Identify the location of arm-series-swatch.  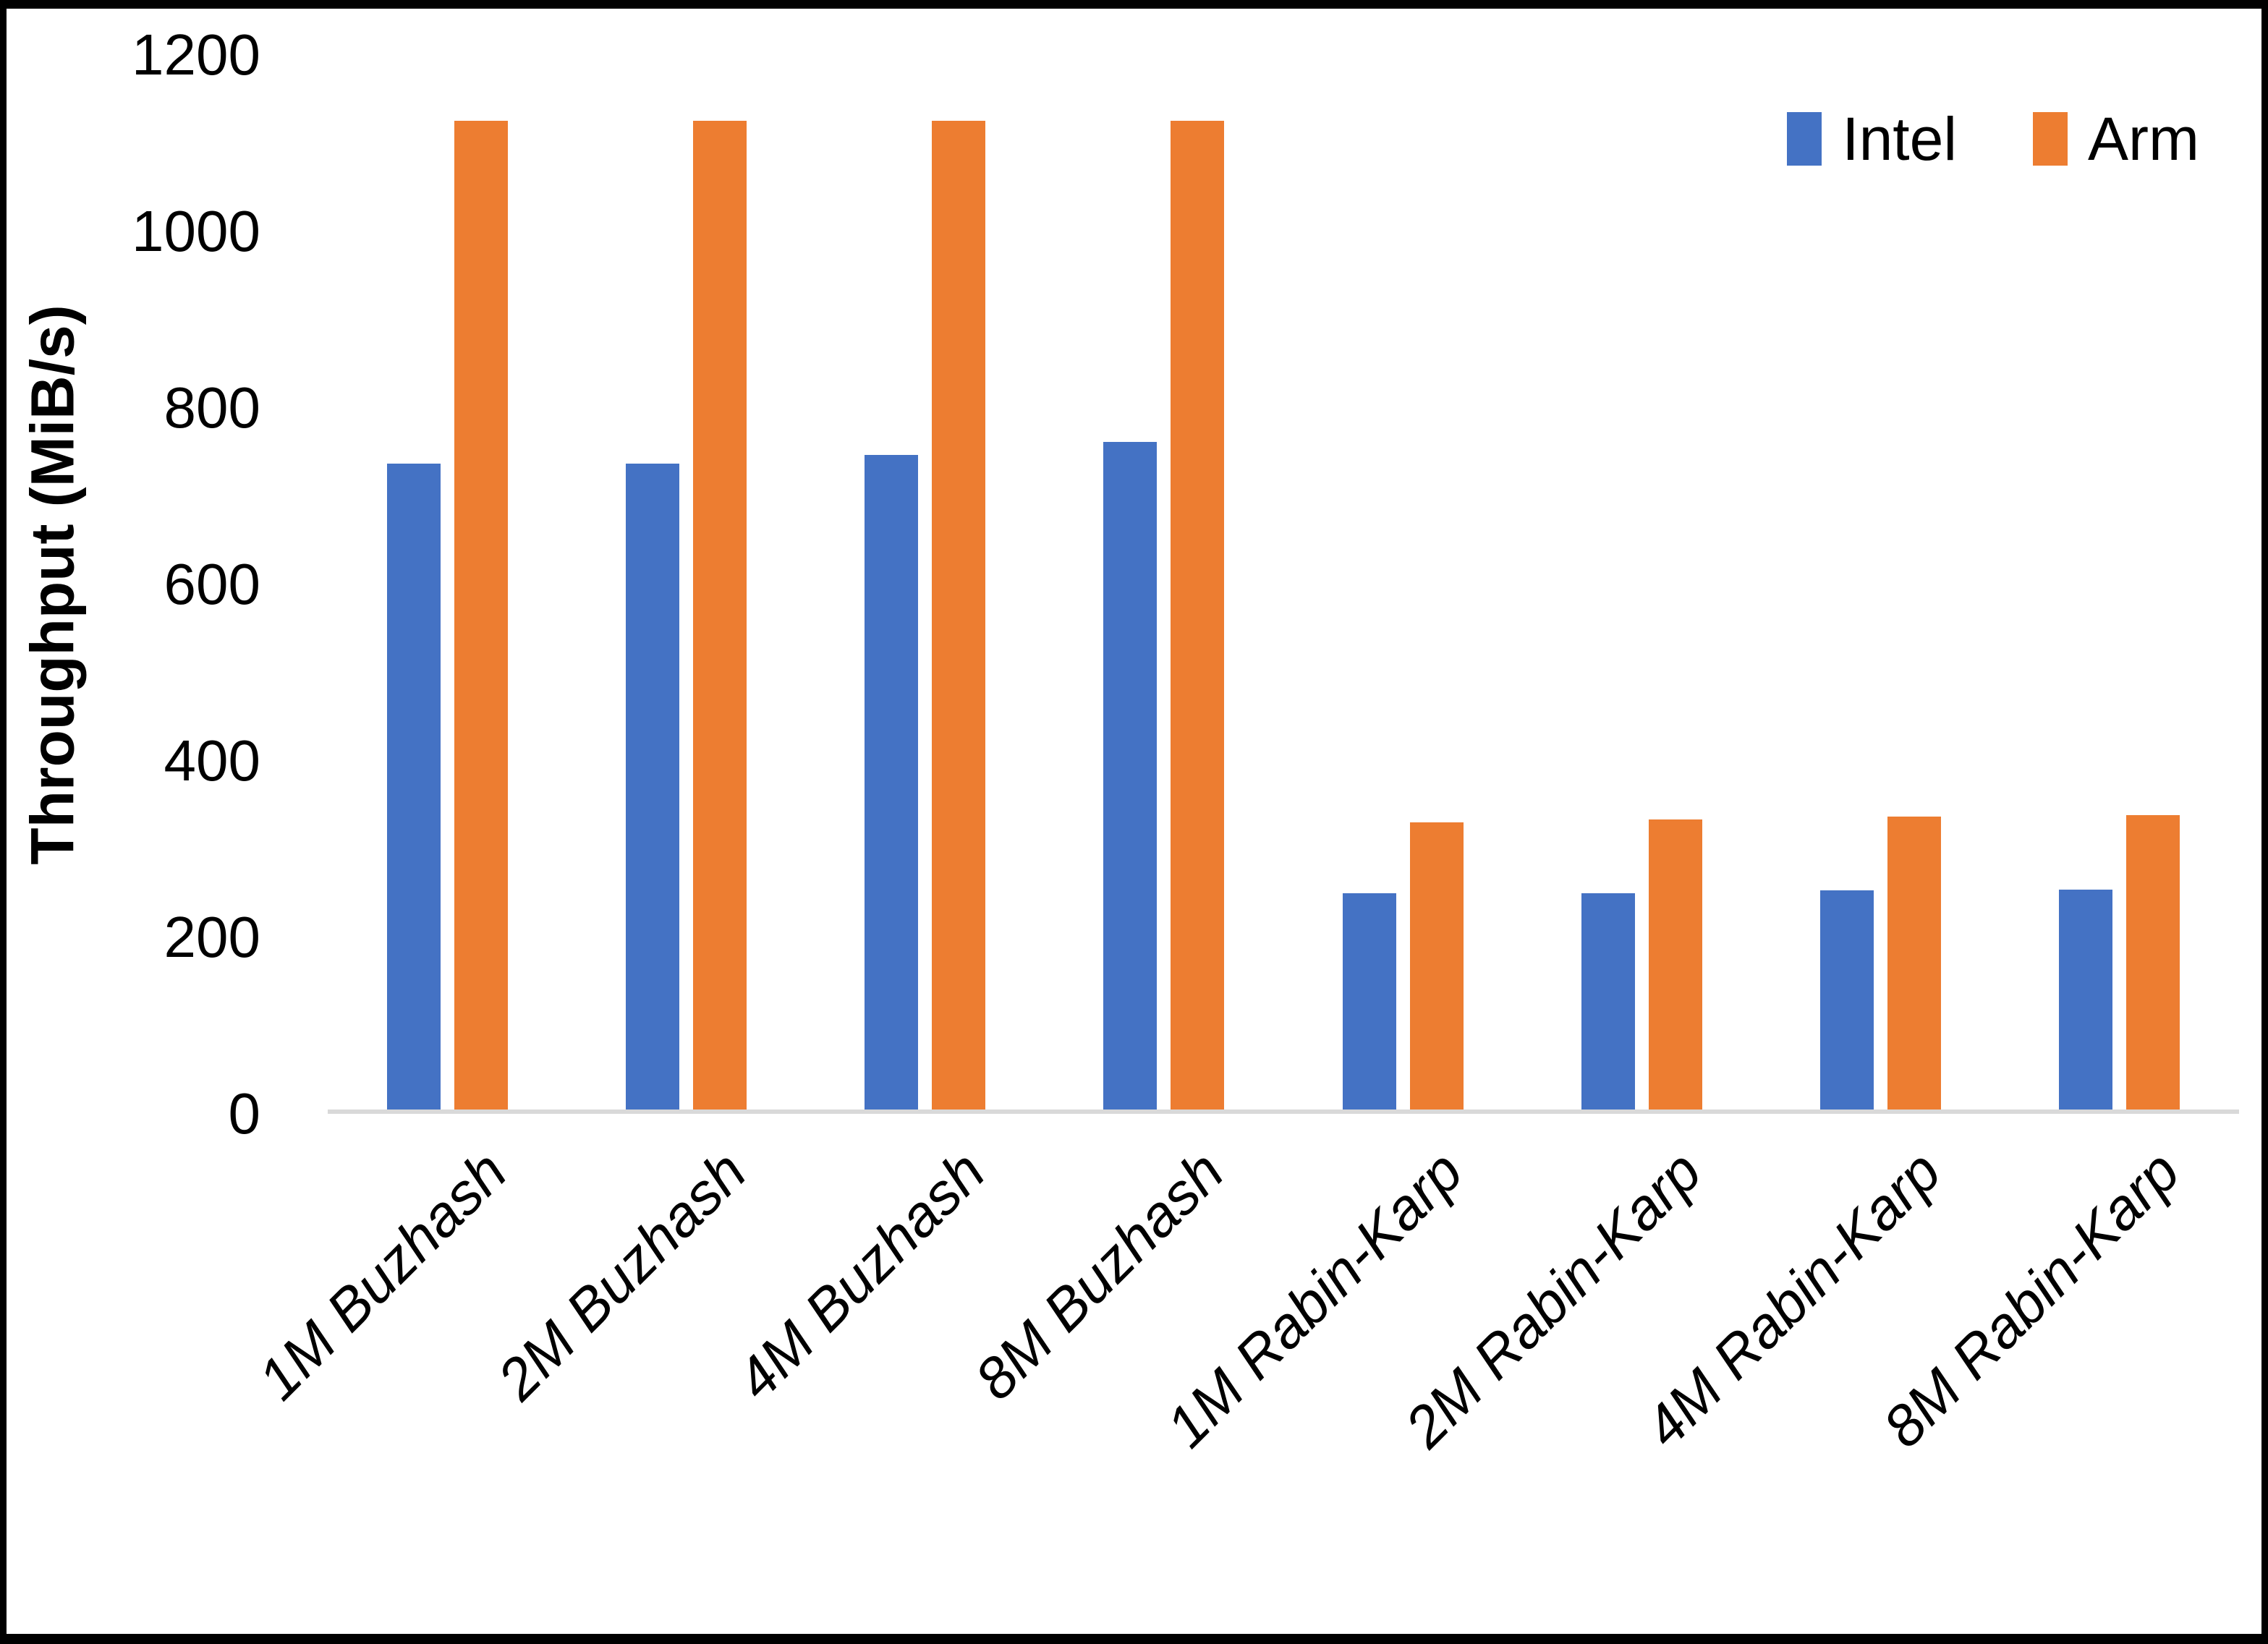
(2050, 139).